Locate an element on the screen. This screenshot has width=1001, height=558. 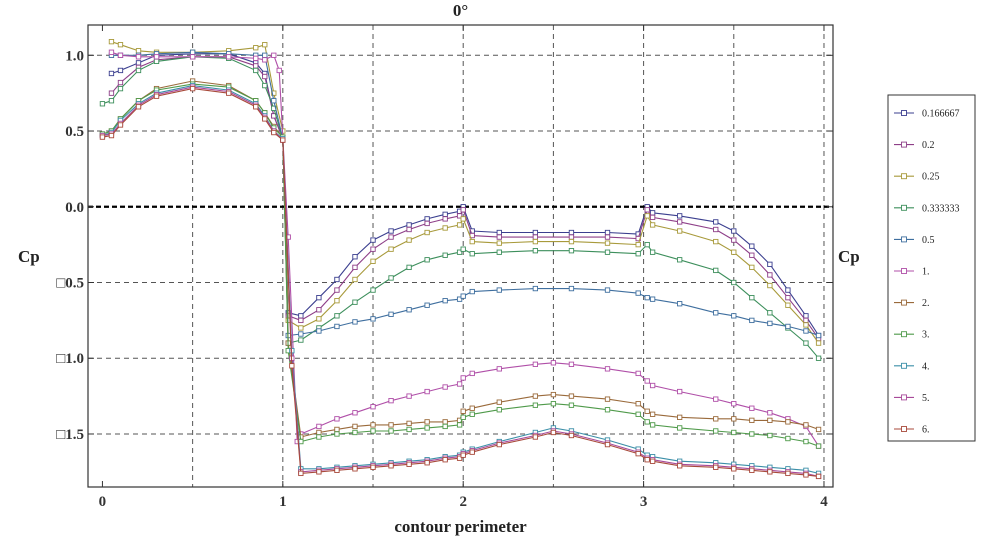
legend-label: 0.166667 is located at coordinates (941, 114).